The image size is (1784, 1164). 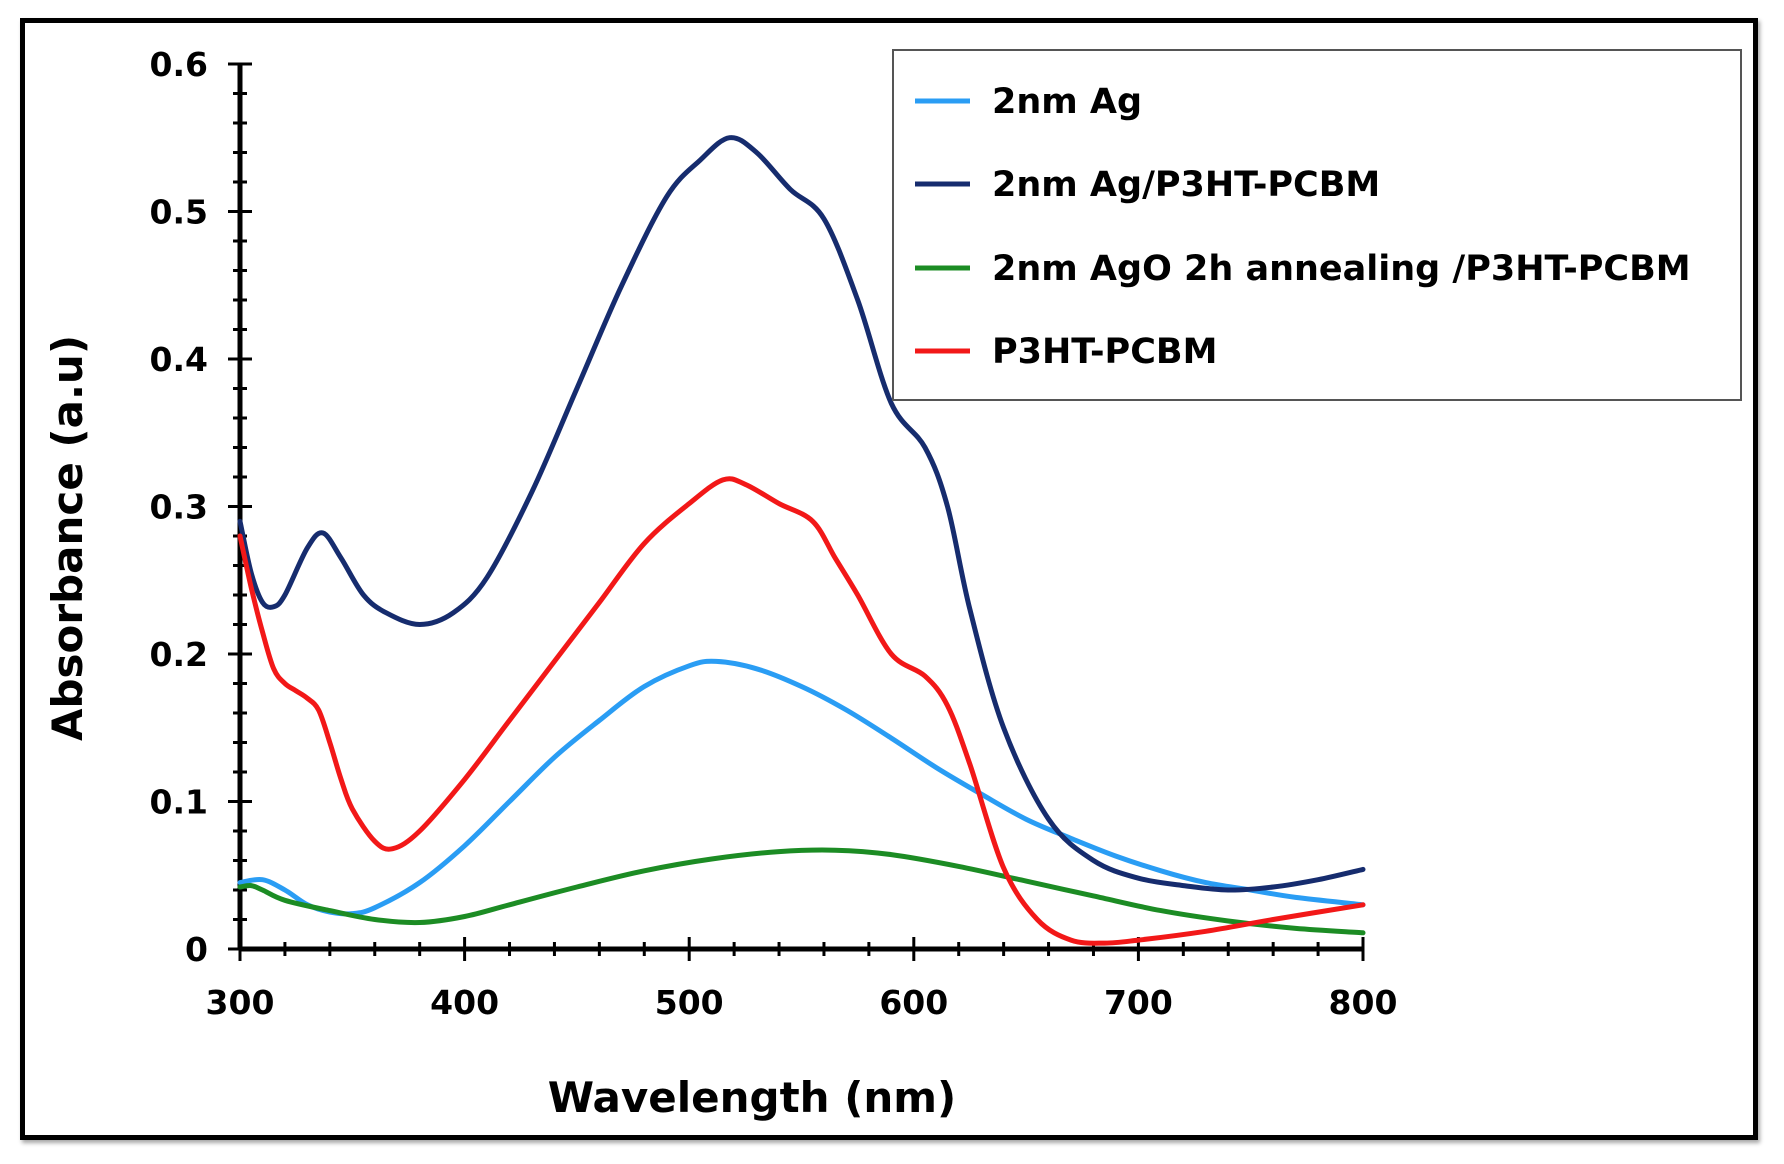 What do you see at coordinates (179, 654) in the screenshot?
I see `y-tick-label: 0.2` at bounding box center [179, 654].